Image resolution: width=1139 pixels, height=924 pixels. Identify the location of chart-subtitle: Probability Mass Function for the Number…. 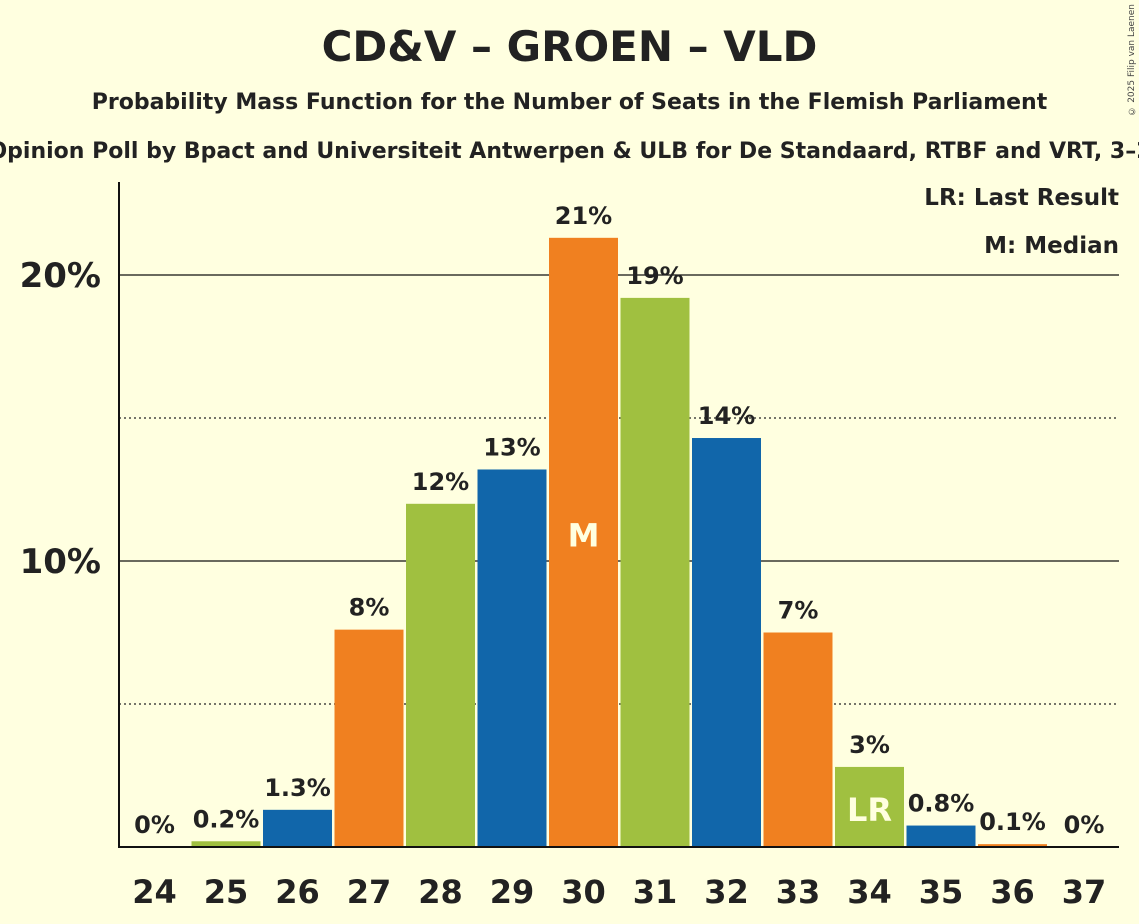
(569, 102).